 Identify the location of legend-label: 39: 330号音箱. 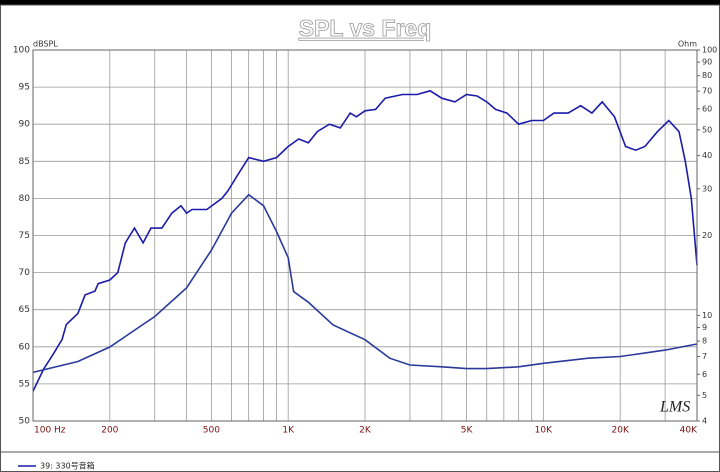
(67, 466).